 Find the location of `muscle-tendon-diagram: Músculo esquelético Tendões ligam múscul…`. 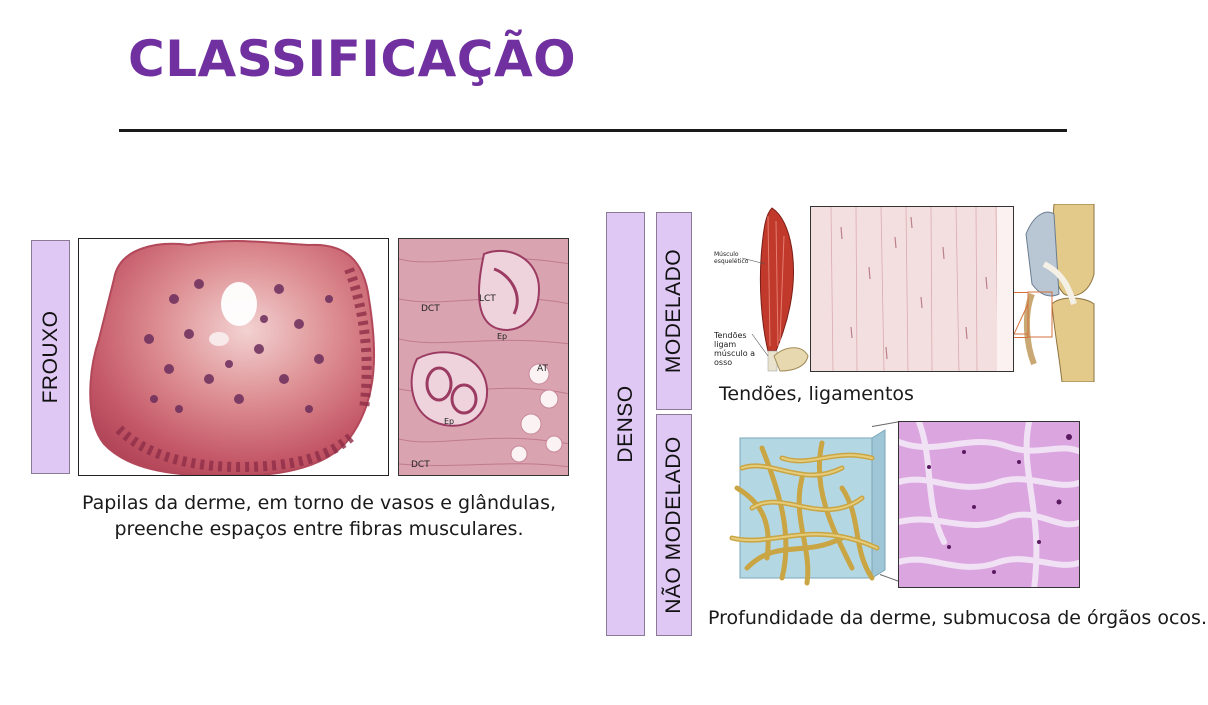

muscle-tendon-diagram: Músculo esquelético Tendões ligam múscul… is located at coordinates (761, 292).